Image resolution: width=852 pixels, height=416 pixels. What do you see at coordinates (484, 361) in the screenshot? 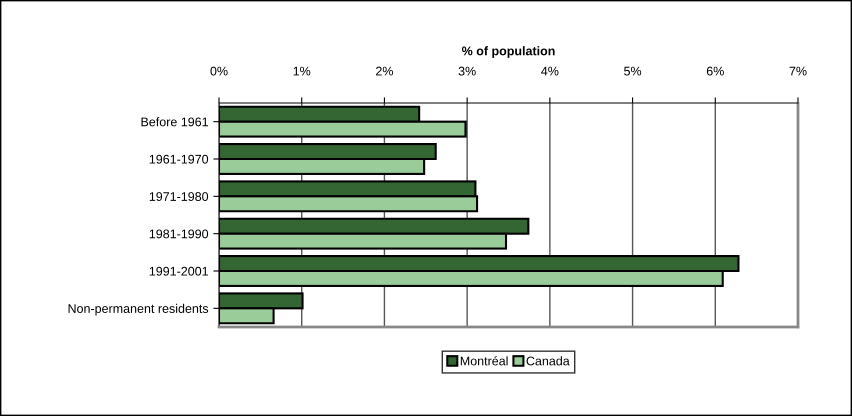
I see `legend-label: Montréal` at bounding box center [484, 361].